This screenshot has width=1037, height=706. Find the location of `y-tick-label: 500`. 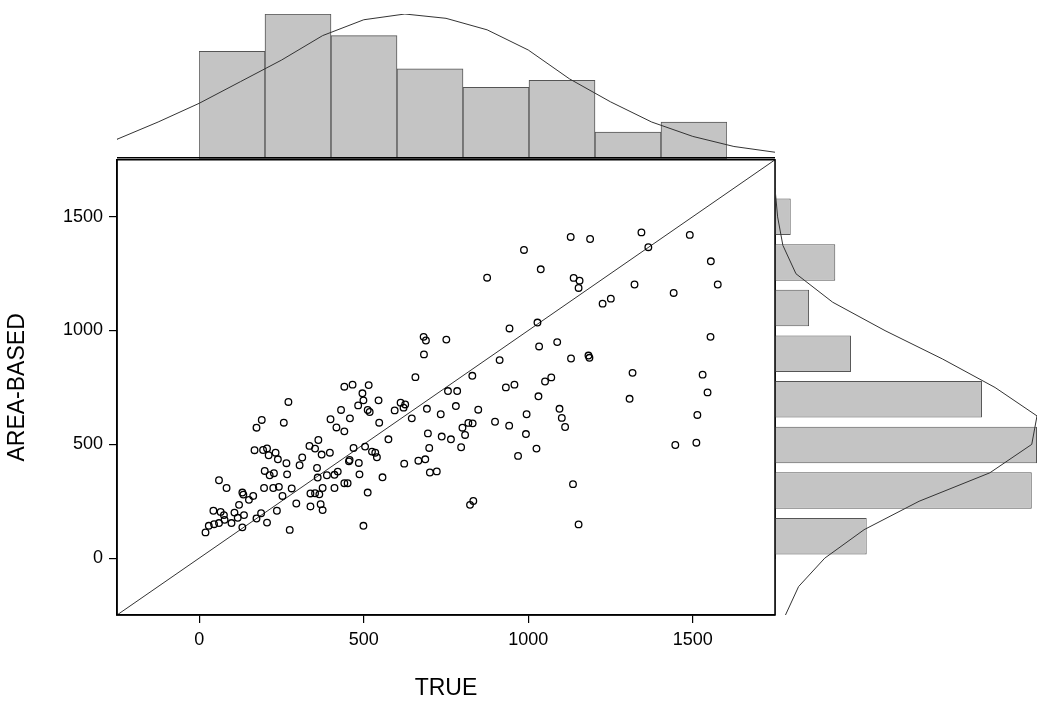

y-tick-label: 500 is located at coordinates (87, 443).